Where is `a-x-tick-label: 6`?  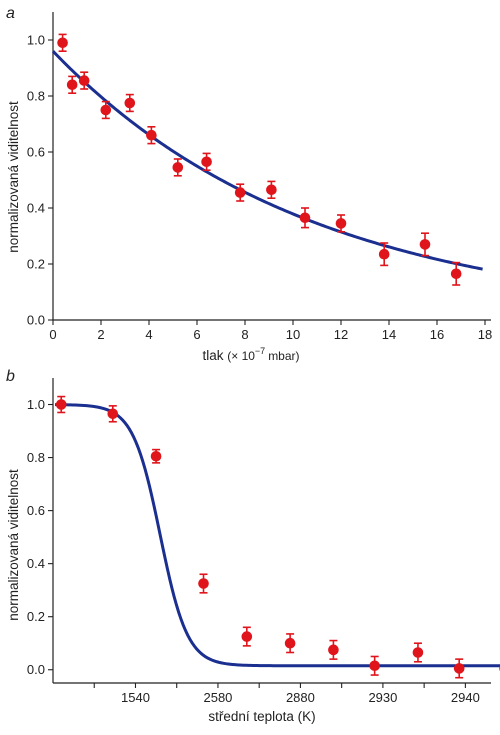 a-x-tick-label: 6 is located at coordinates (196, 334).